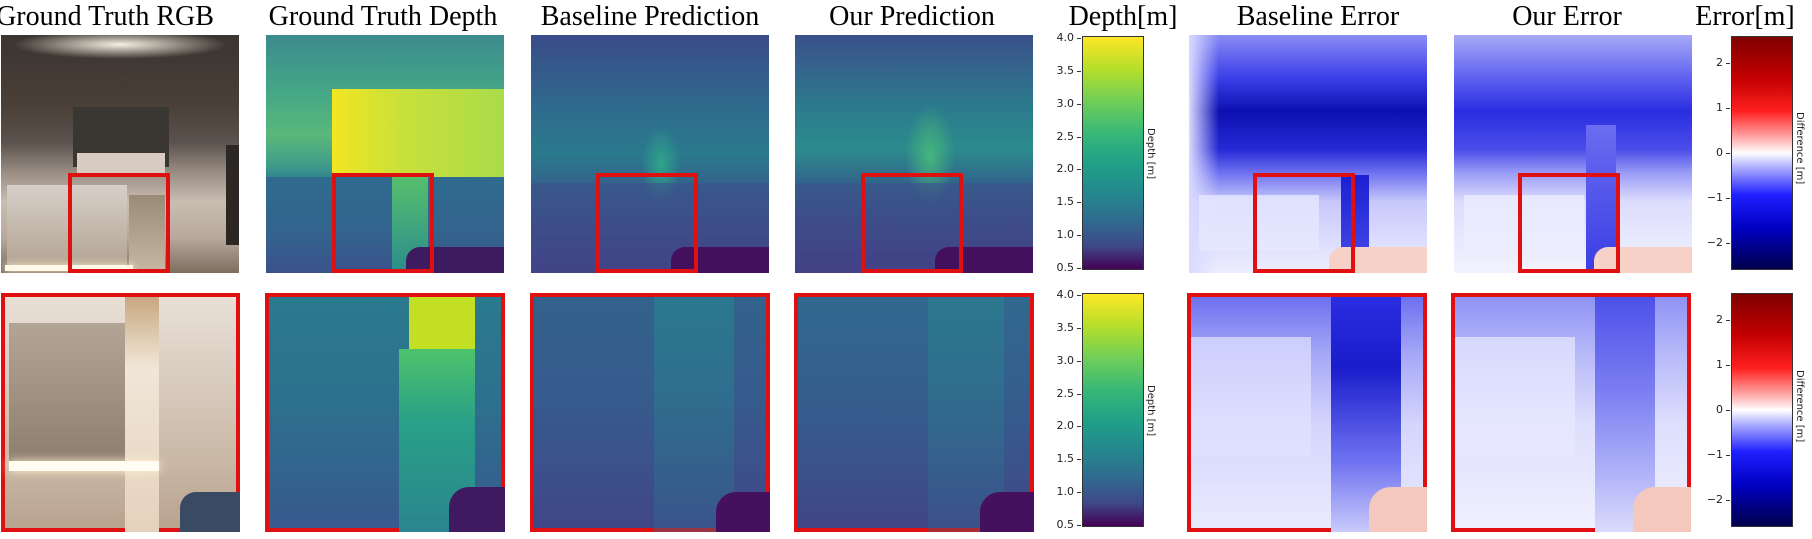  Describe the element at coordinates (385, 154) in the screenshot. I see `gt-depth-image` at that location.